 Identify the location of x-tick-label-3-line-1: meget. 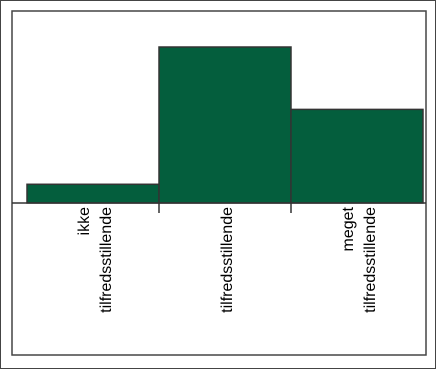
(348, 228).